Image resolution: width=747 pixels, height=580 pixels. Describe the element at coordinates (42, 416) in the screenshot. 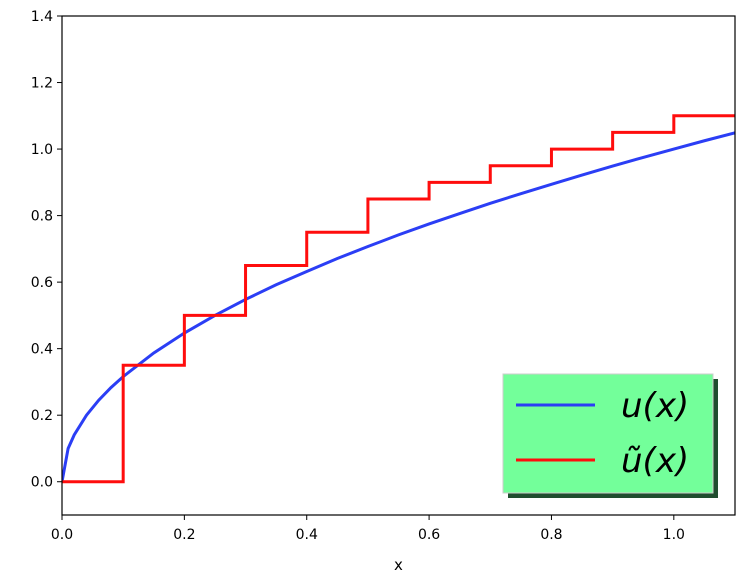

I see `y-tick-label: 0.2` at that location.